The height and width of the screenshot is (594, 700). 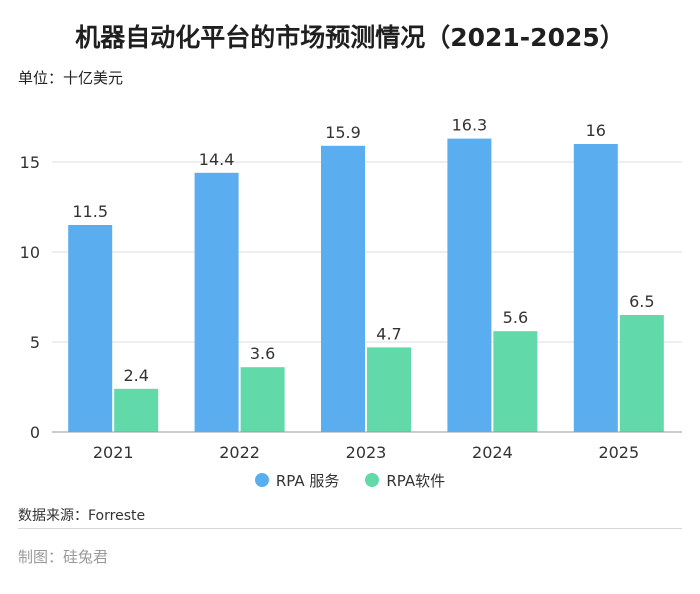 I want to click on bar-rpa-software-2021, so click(x=136, y=410).